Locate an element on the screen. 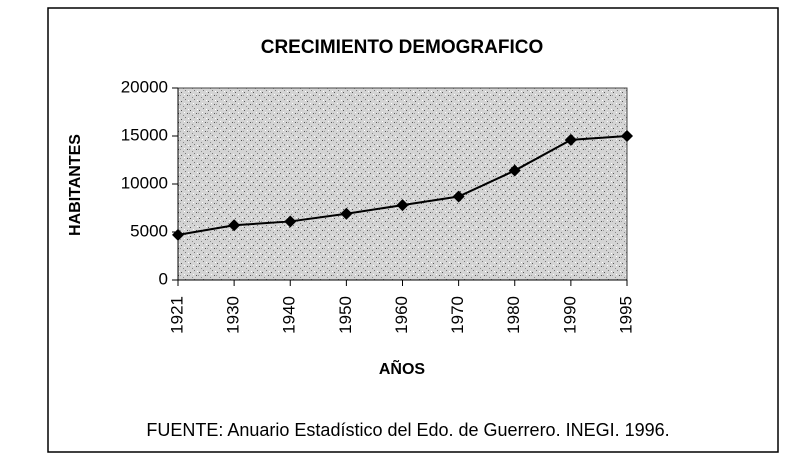 This screenshot has height=459, width=807. y-tick-label: 10000 is located at coordinates (144, 182).